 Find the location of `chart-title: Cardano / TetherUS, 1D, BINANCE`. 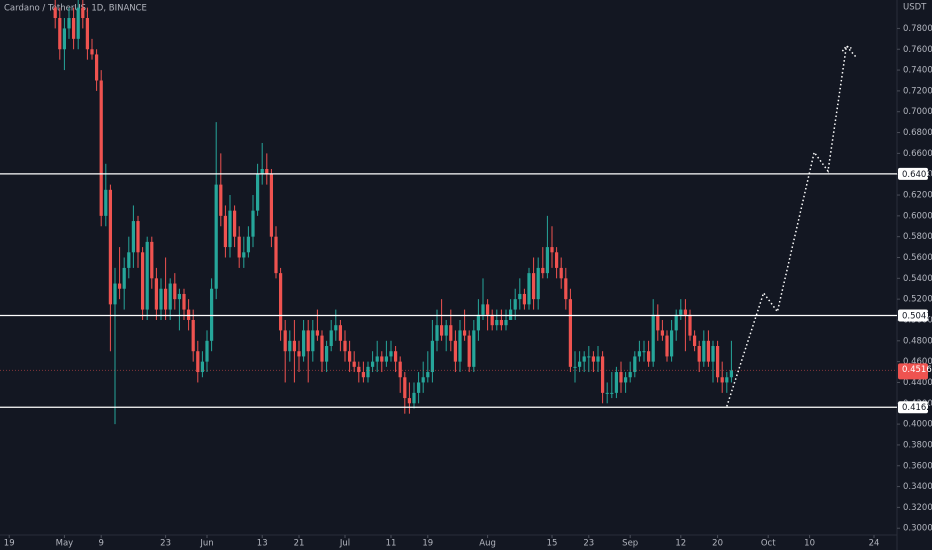

chart-title: Cardano / TetherUS, 1D, BINANCE is located at coordinates (75, 9).